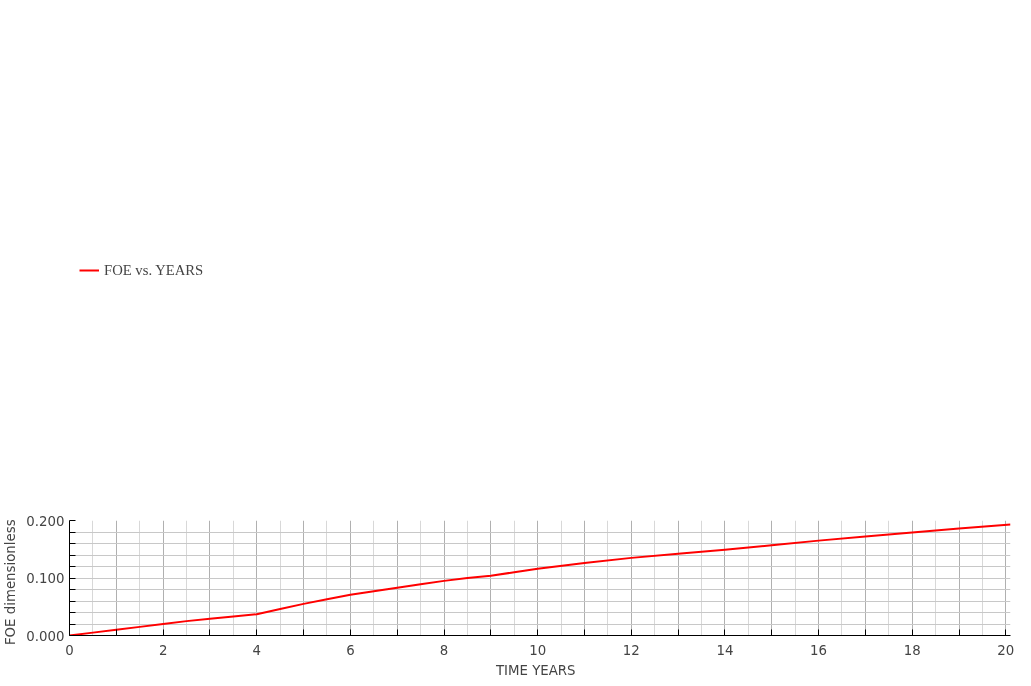  Describe the element at coordinates (45, 636) in the screenshot. I see `y-tick-label: 0.000` at that location.